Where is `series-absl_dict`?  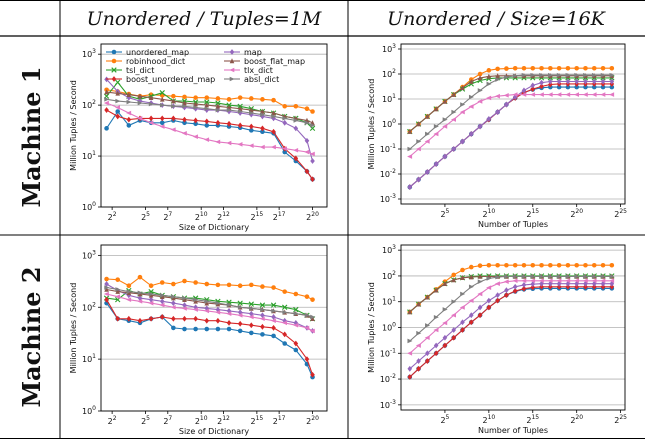
series-absl_dict is located at coordinates (210, 112).